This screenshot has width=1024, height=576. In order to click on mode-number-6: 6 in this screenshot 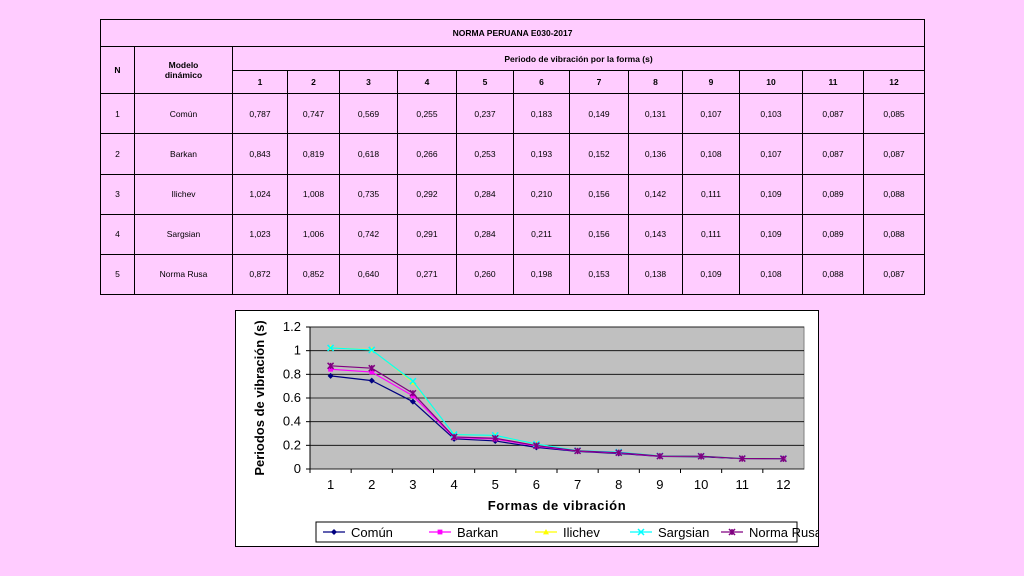, I will do `click(541, 82)`.